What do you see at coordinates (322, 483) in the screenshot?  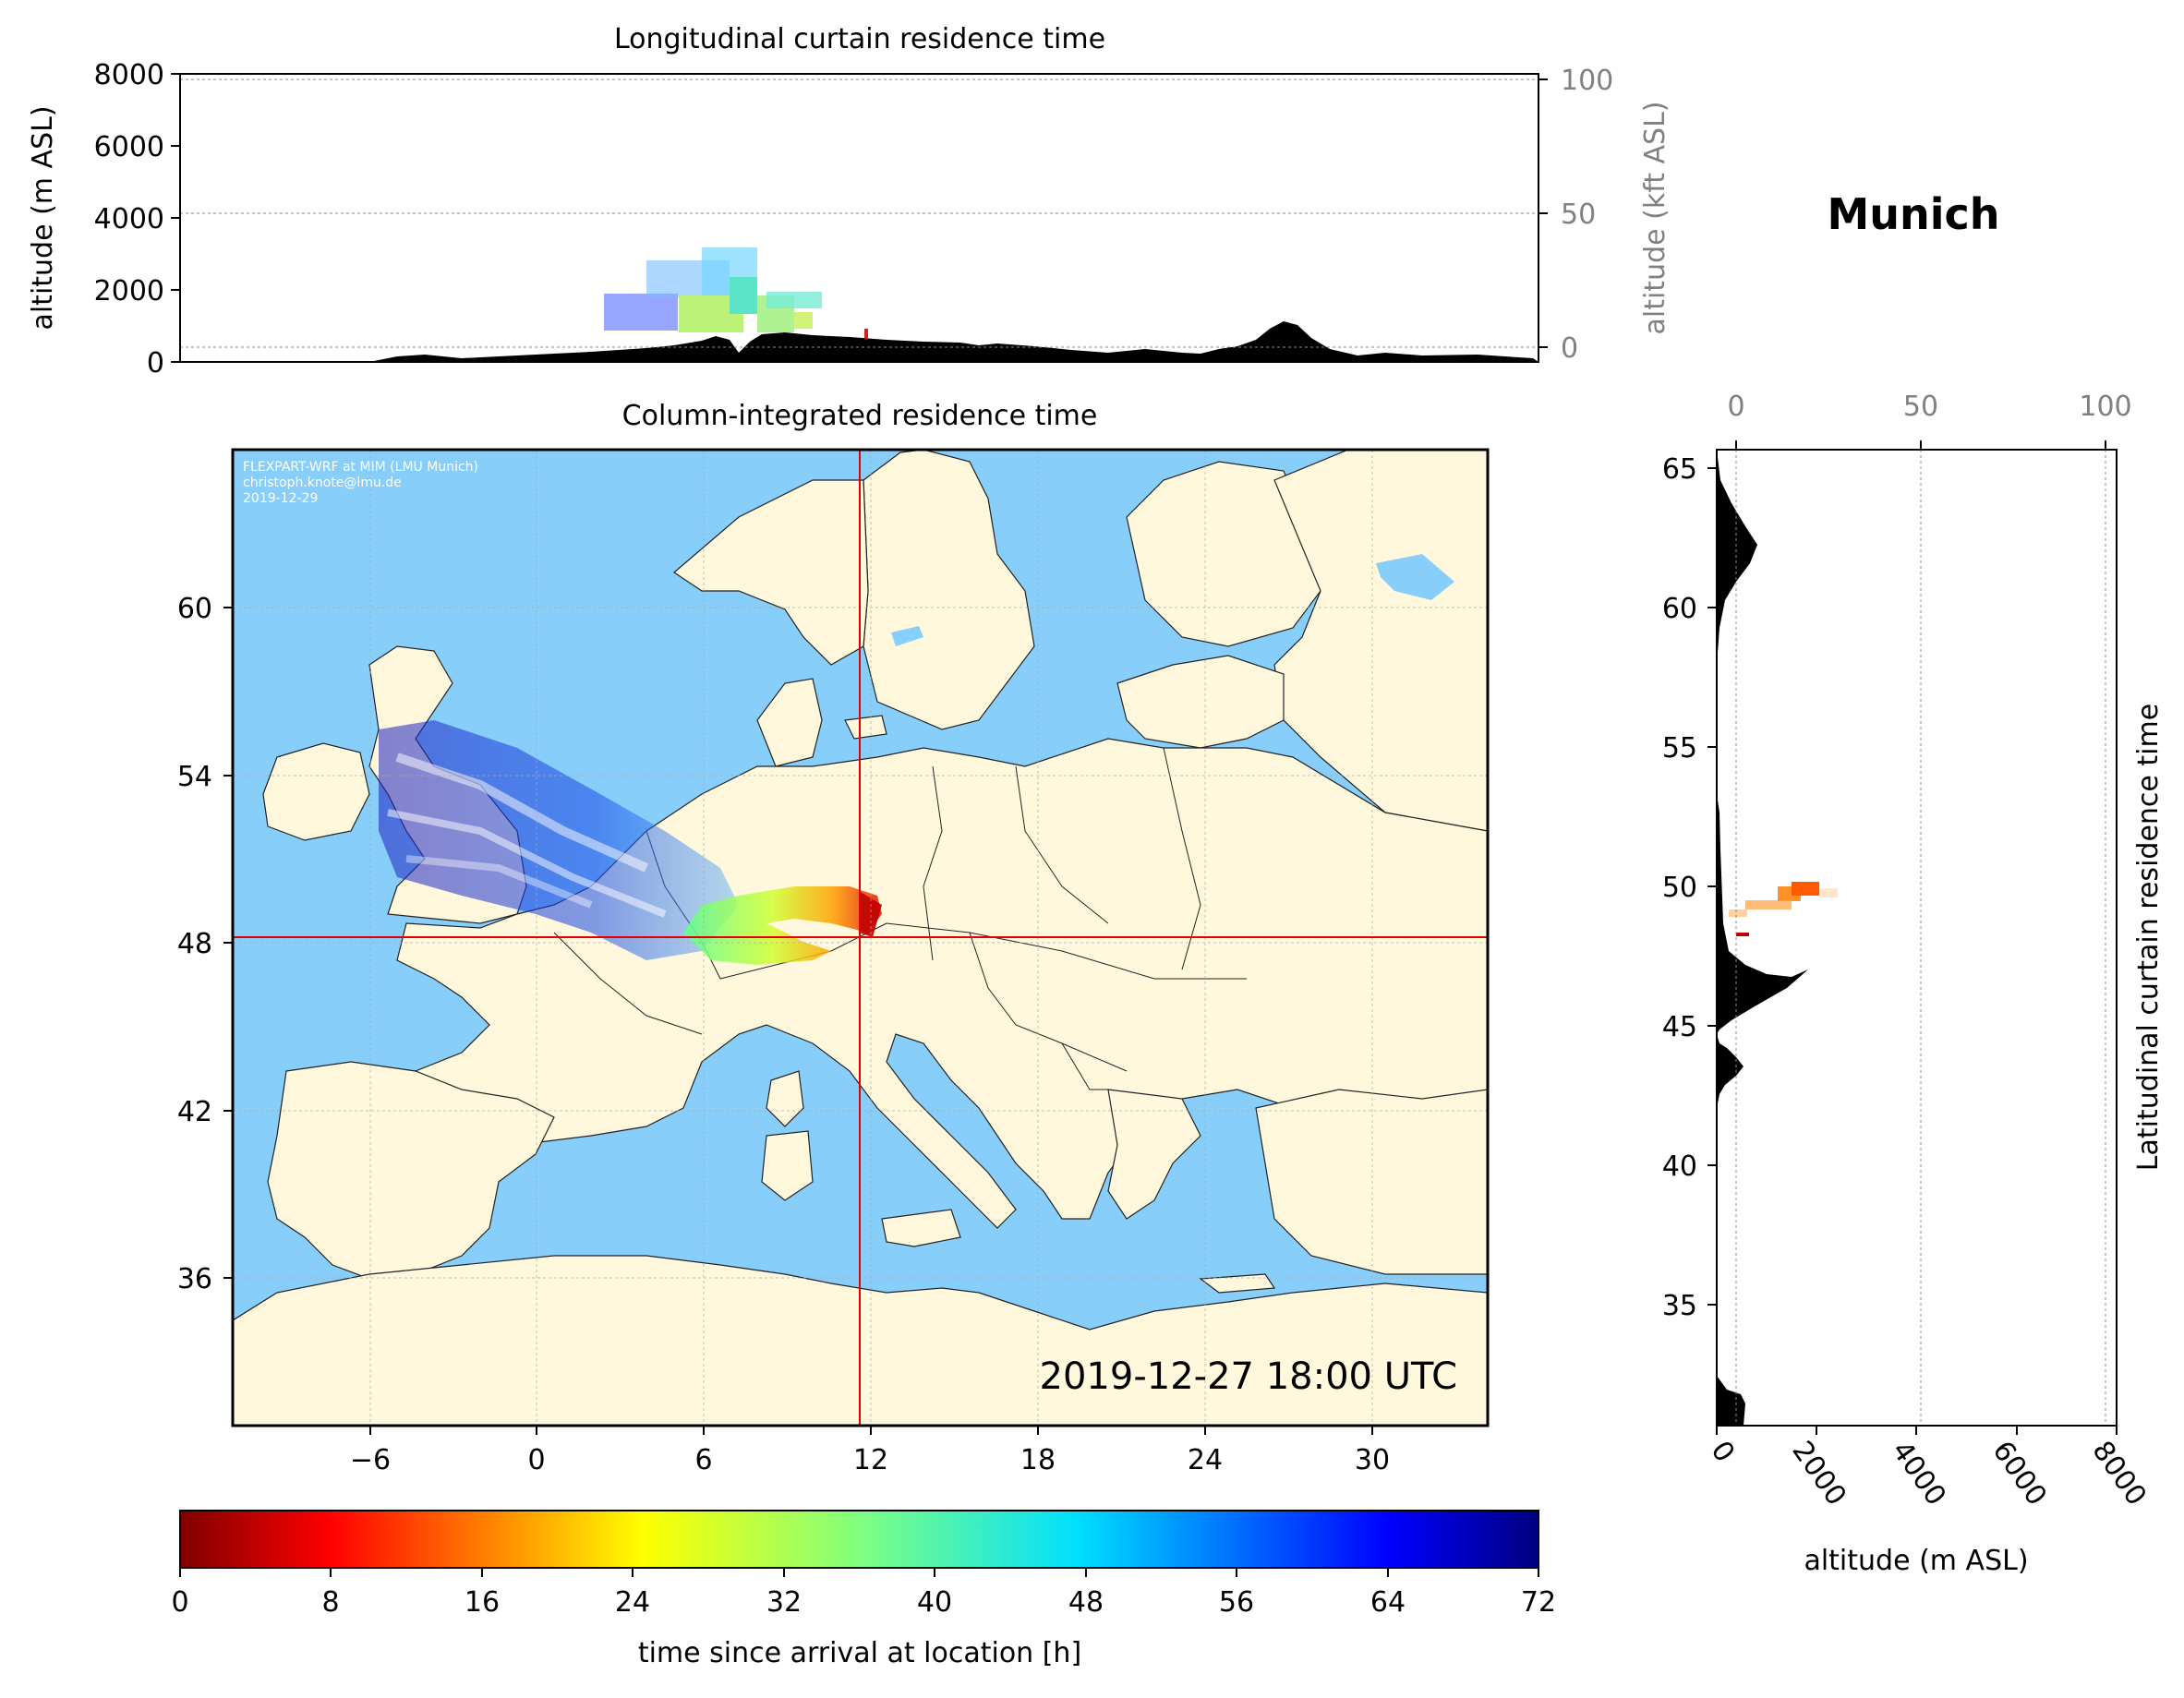 I see `map-credit-line: christoph.knote@lmu.de` at bounding box center [322, 483].